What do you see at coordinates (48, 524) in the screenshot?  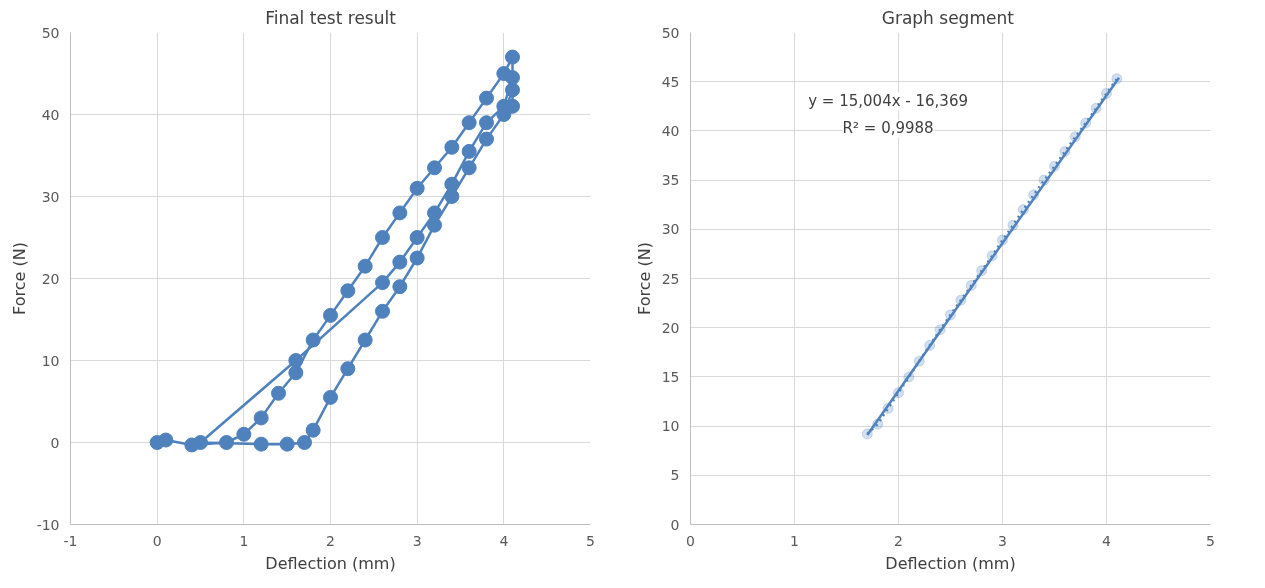 I see `y-tick-label: -10` at bounding box center [48, 524].